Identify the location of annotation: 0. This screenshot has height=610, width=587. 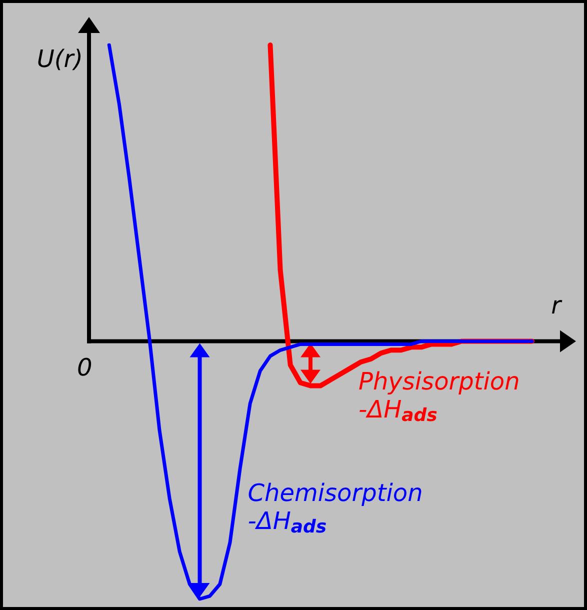
(84, 367).